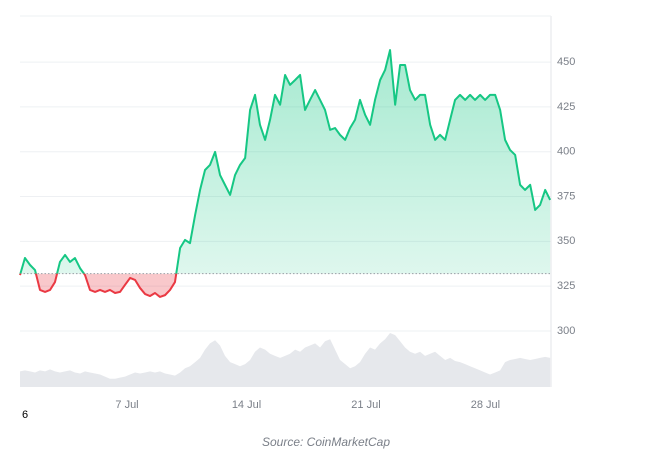 The height and width of the screenshot is (474, 652). Describe the element at coordinates (566, 331) in the screenshot. I see `y-tick-label: 300` at that location.